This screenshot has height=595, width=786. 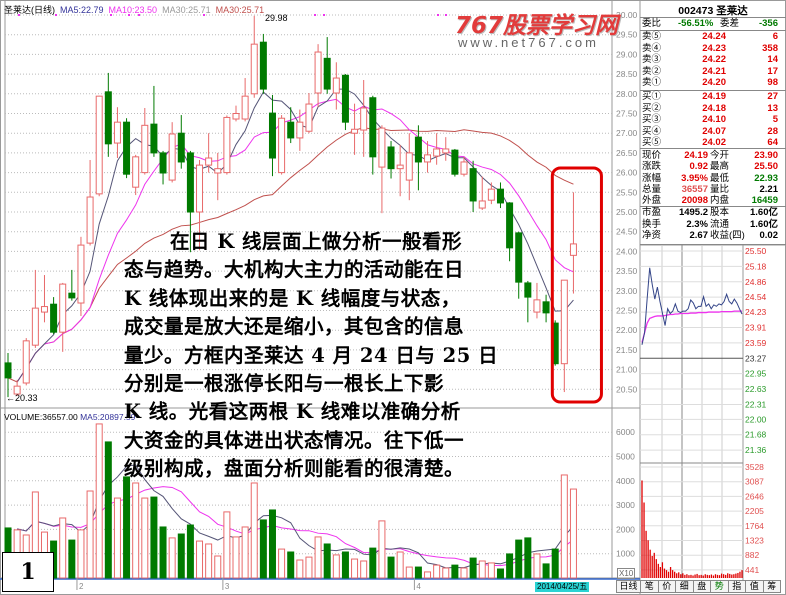 What do you see at coordinates (775, 36) in the screenshot?
I see `ask-volume: 6` at bounding box center [775, 36].